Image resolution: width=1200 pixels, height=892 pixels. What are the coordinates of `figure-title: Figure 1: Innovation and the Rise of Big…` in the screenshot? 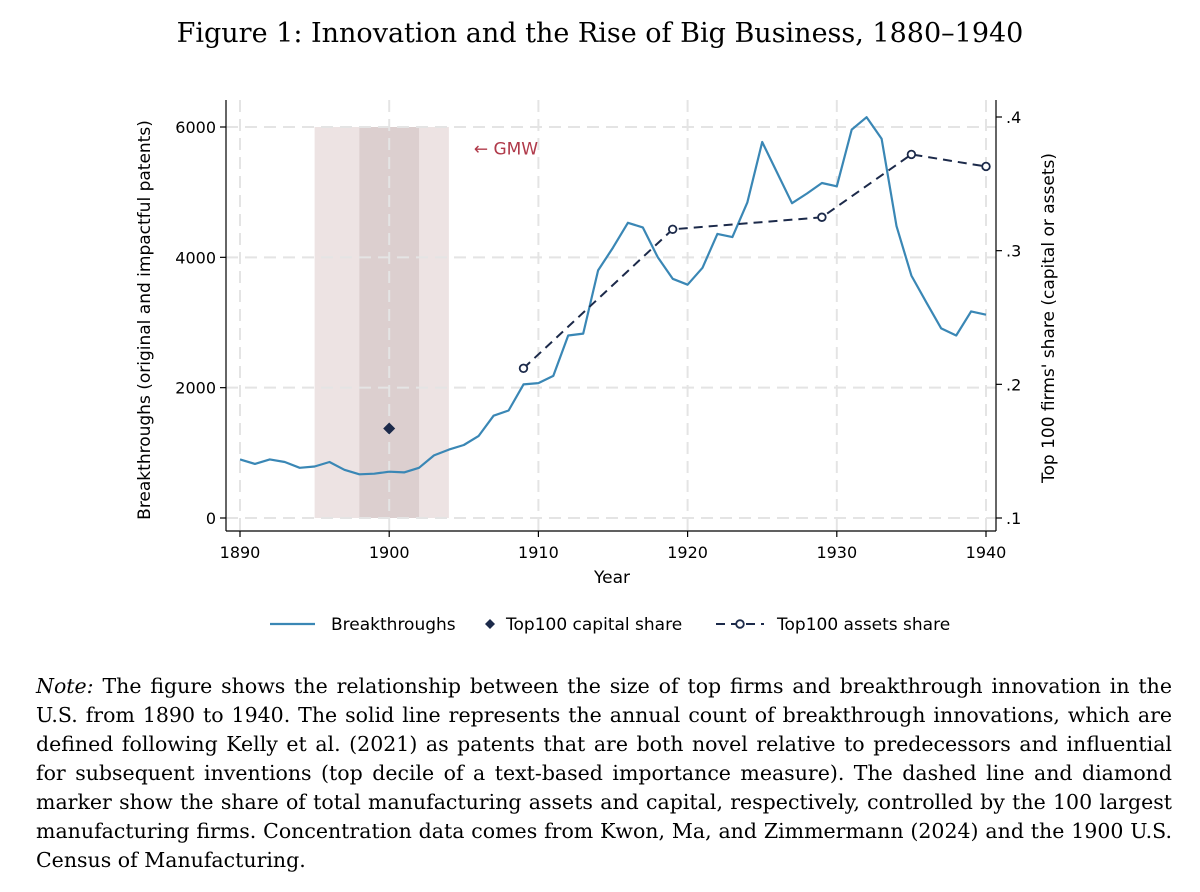 It's located at (600, 33).